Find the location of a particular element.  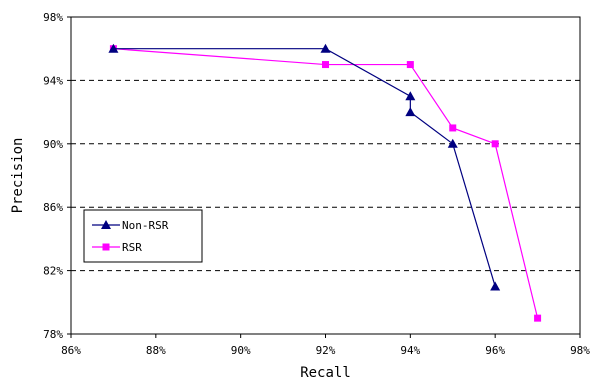

y-tick-label: 82% is located at coordinates (53, 271).